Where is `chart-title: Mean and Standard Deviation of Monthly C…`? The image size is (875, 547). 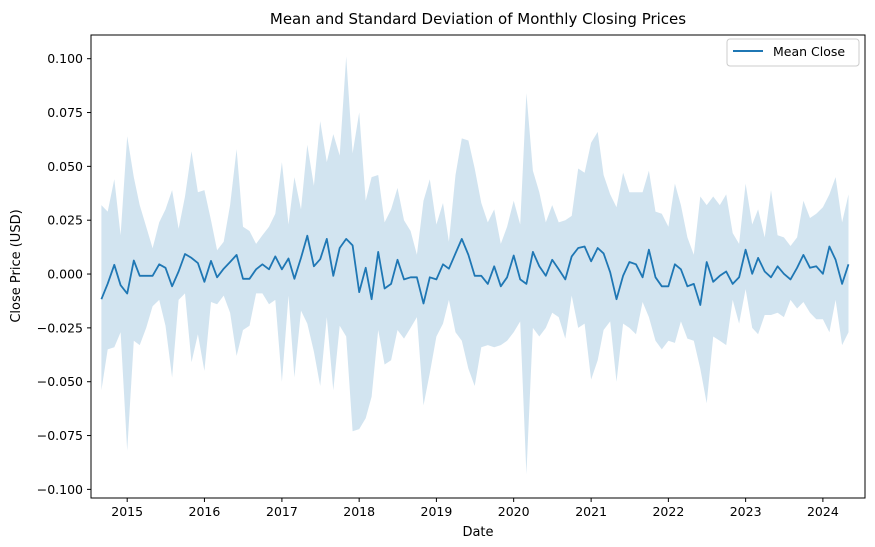 chart-title: Mean and Standard Deviation of Monthly C… is located at coordinates (478, 19).